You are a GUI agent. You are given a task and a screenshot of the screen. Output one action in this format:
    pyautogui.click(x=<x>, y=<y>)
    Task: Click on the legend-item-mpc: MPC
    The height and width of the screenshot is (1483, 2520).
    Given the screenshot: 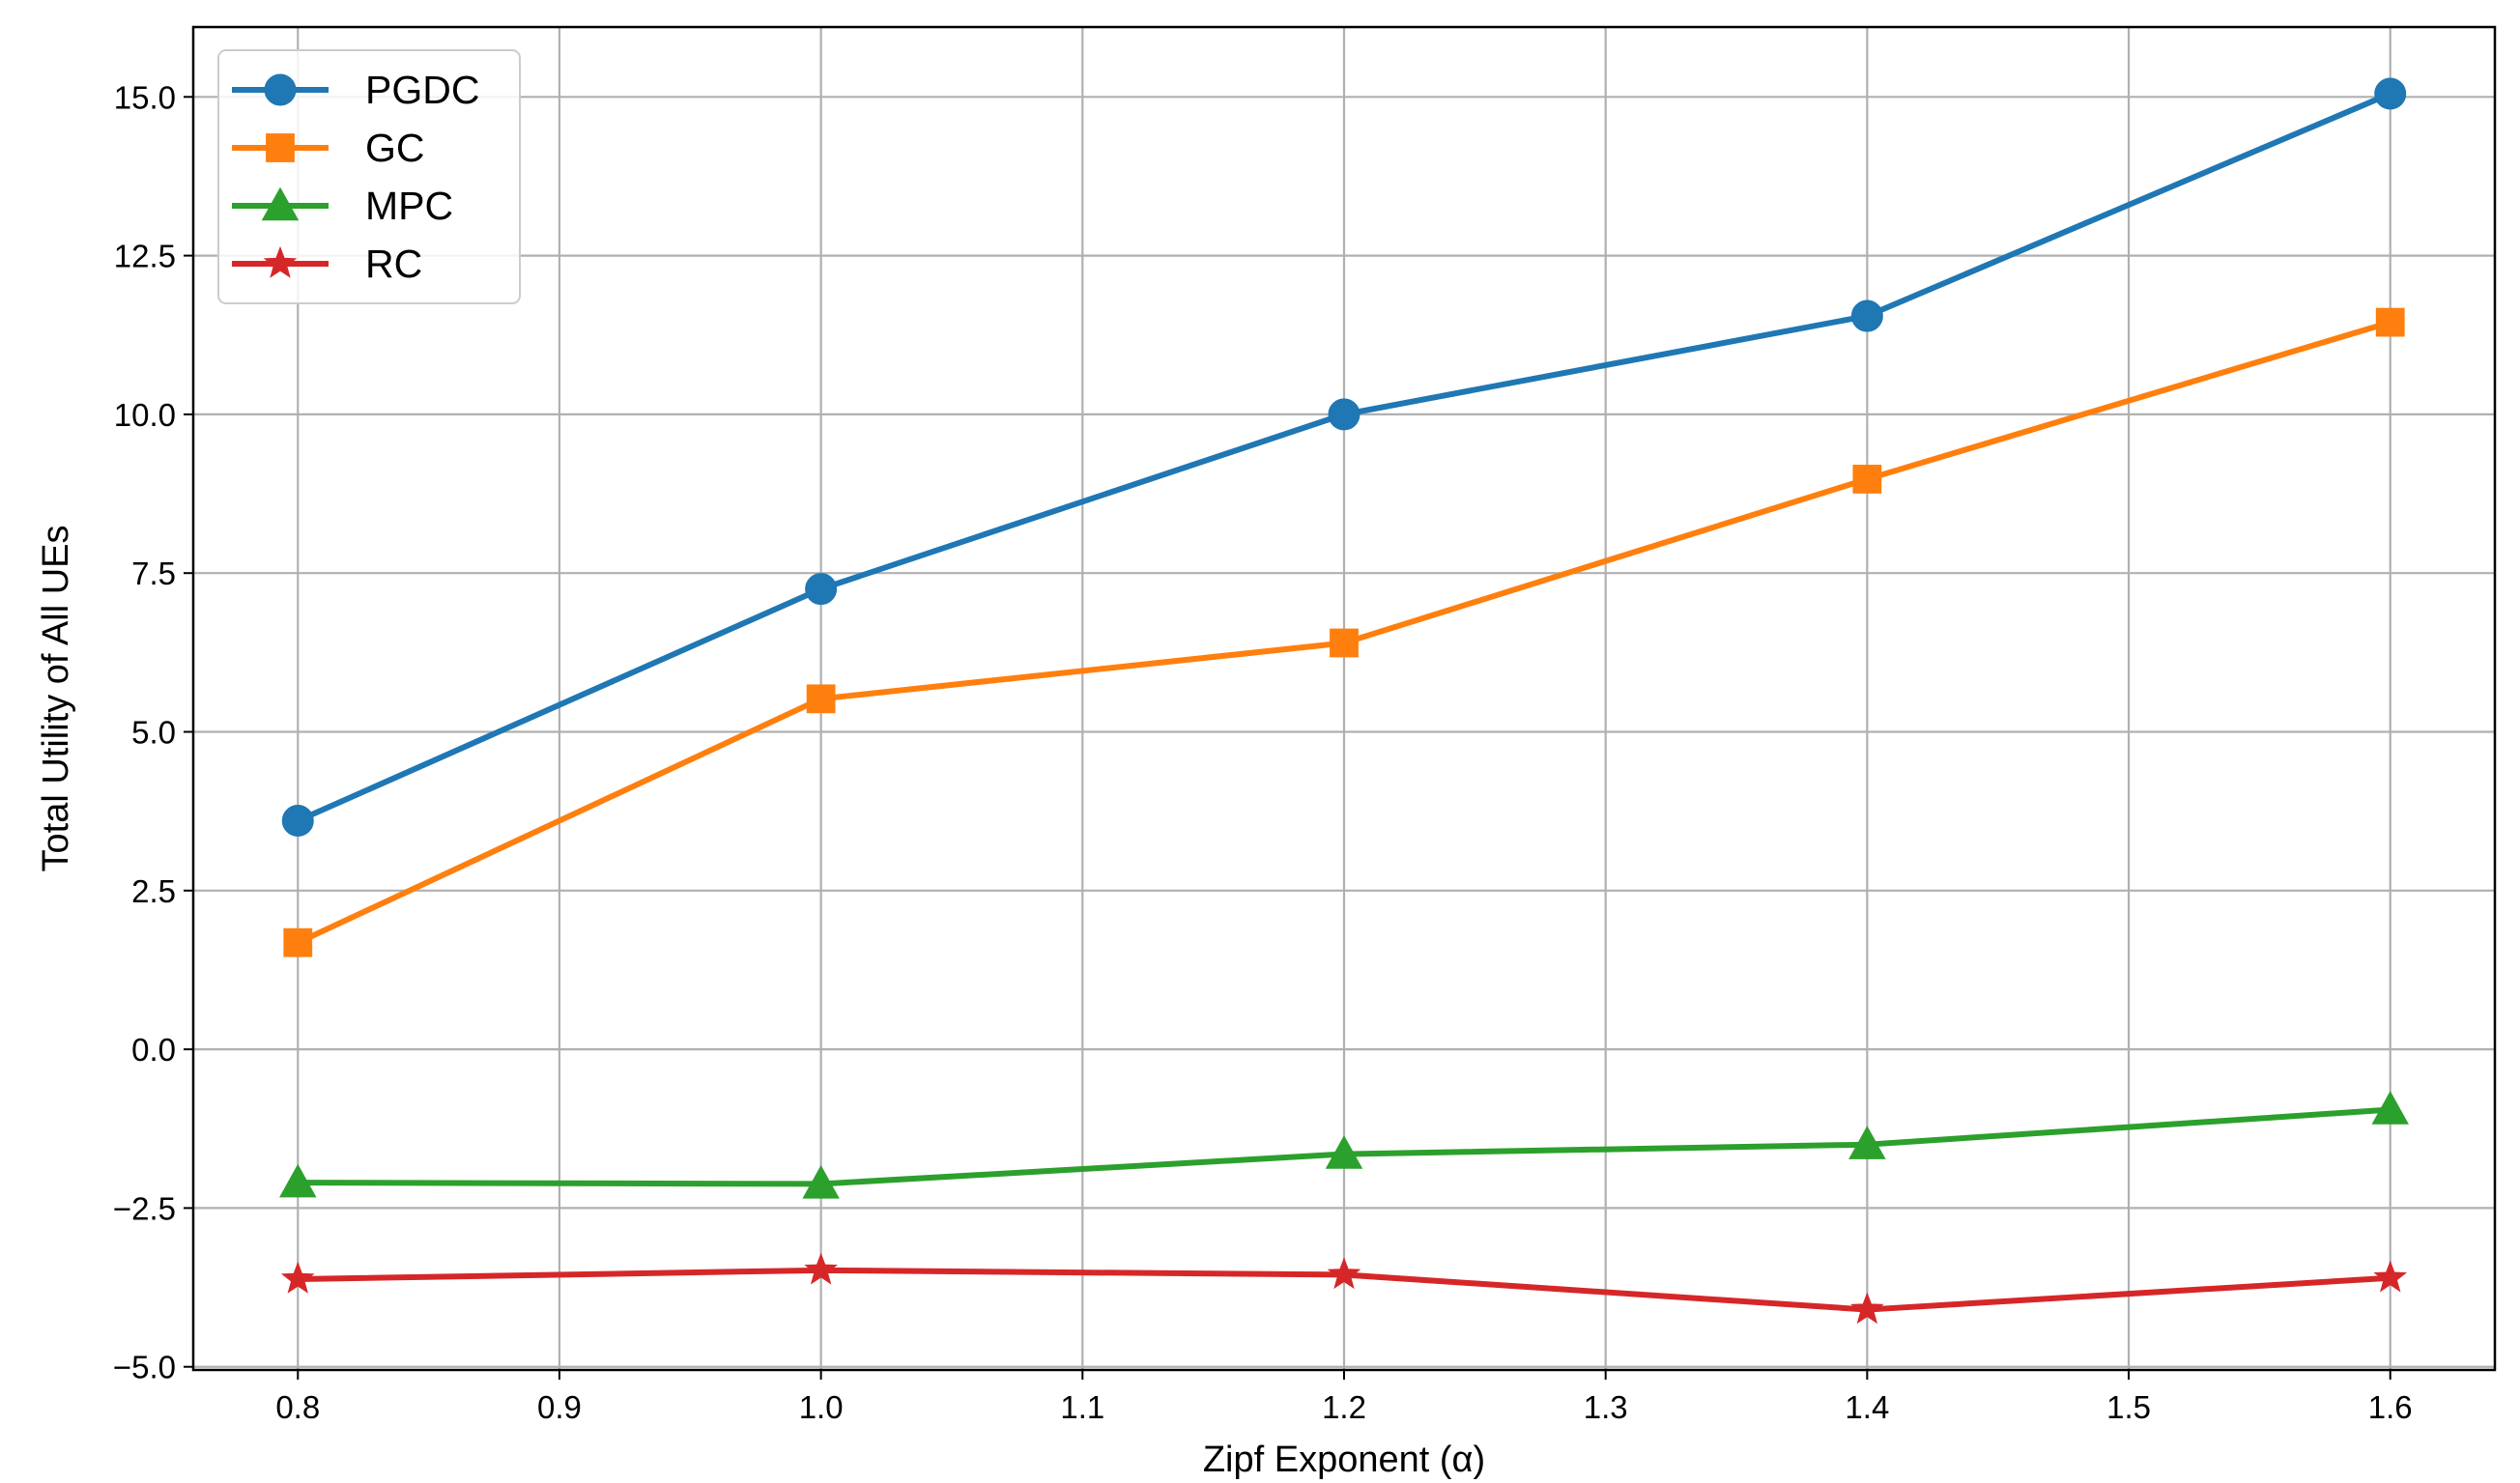 What is the action you would take?
    pyautogui.click(x=342, y=206)
    